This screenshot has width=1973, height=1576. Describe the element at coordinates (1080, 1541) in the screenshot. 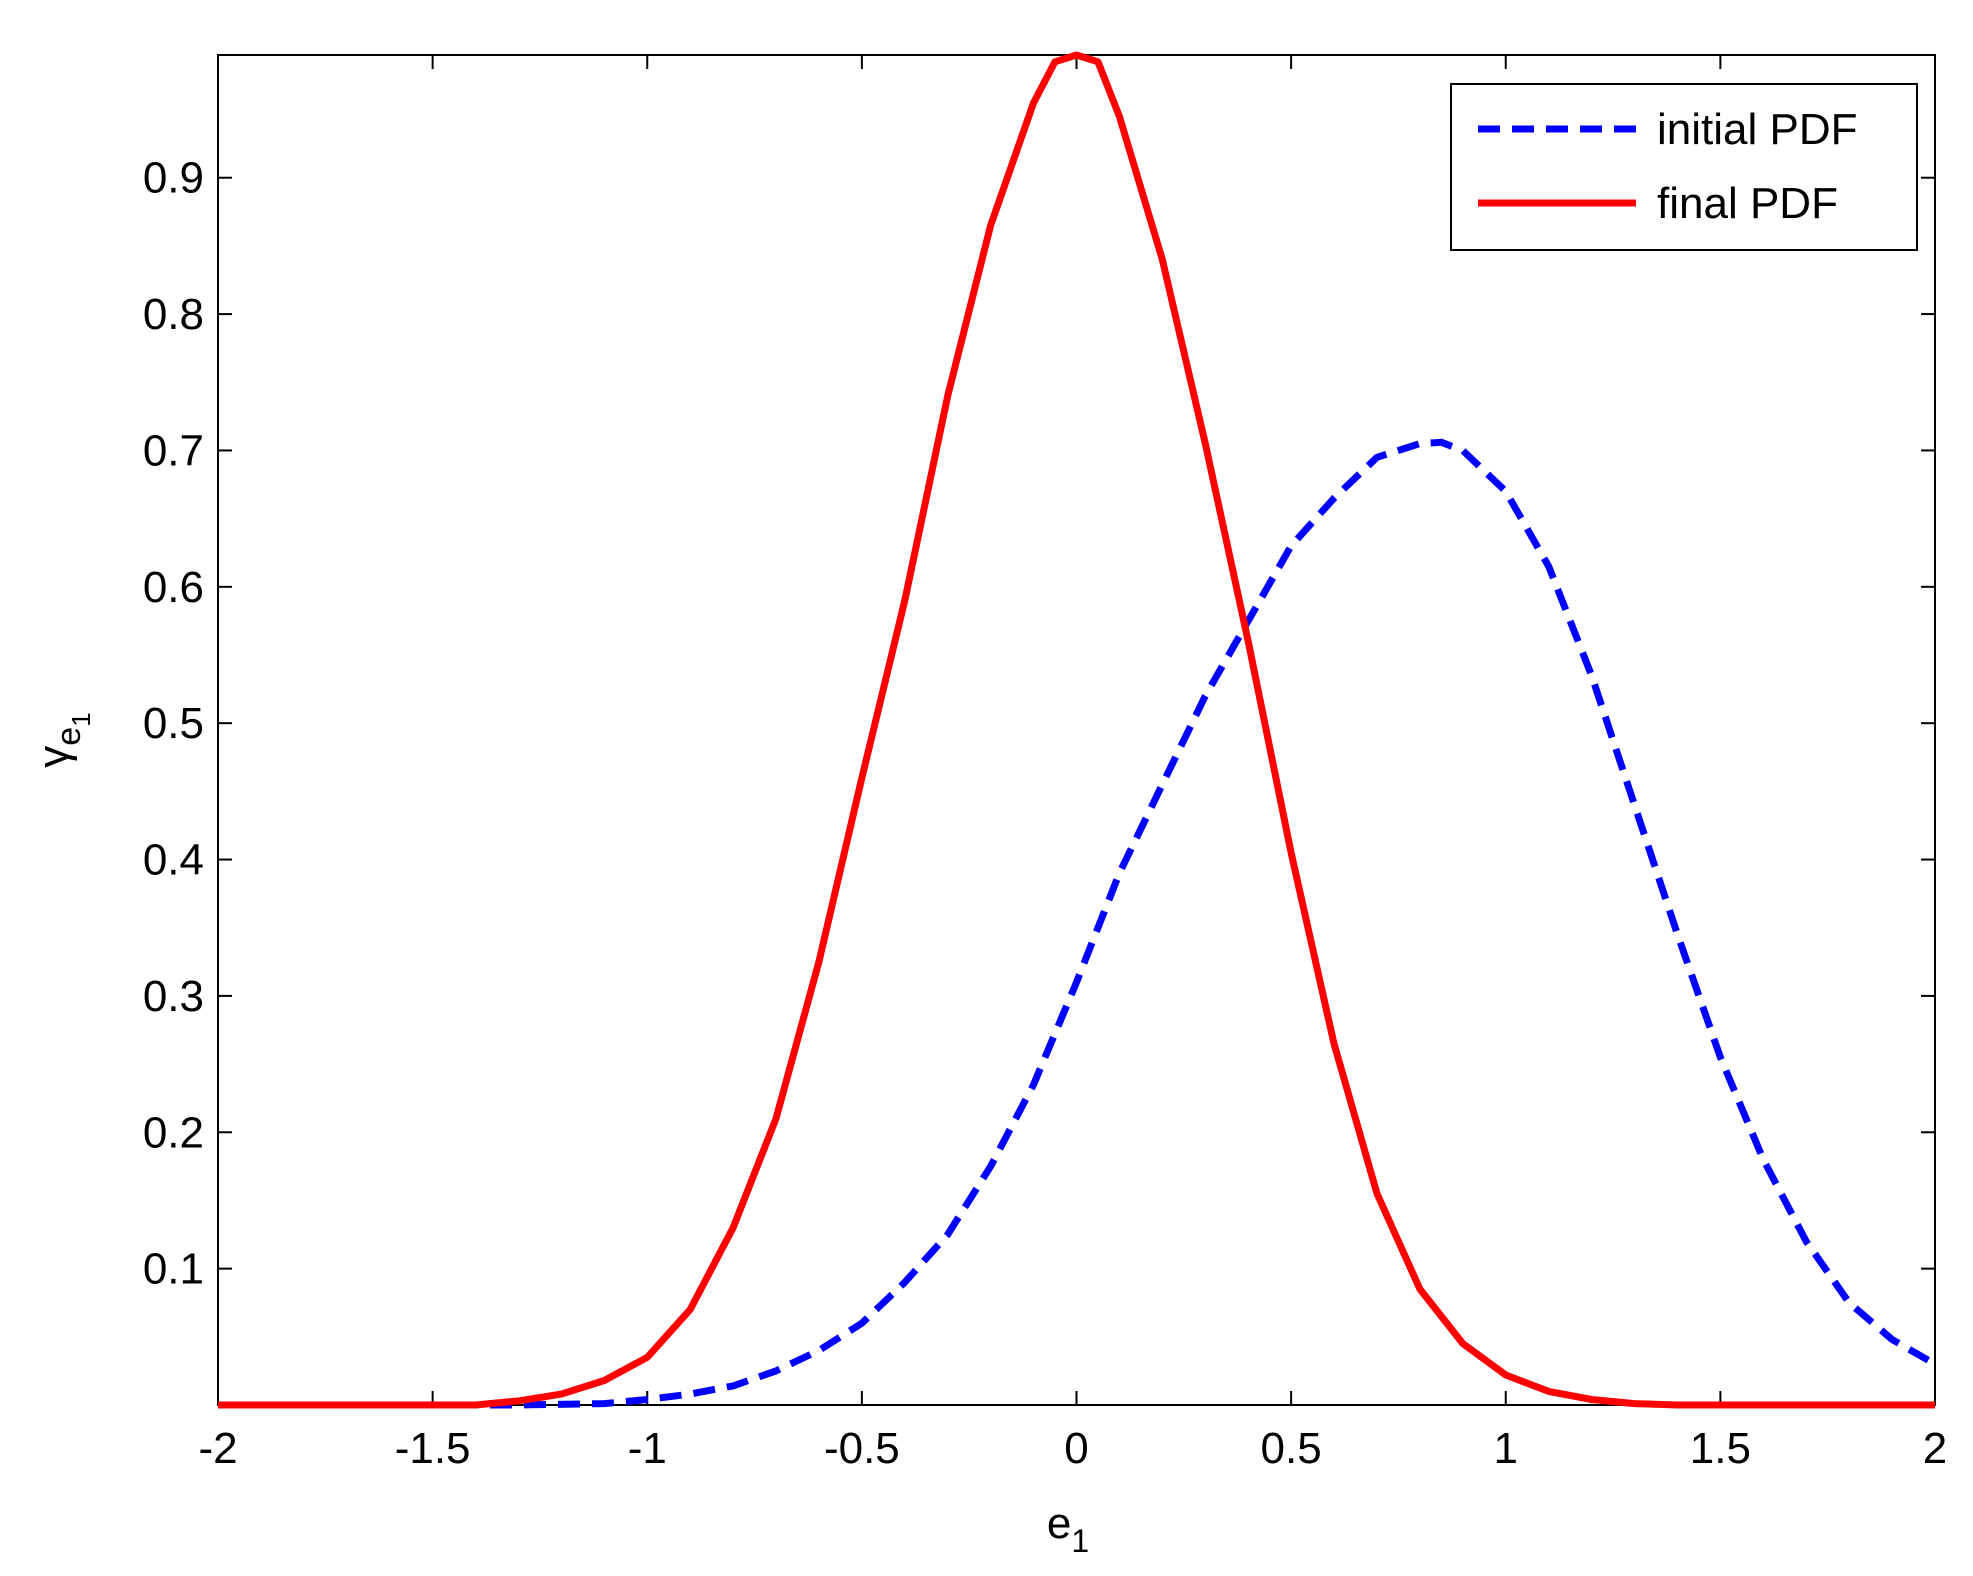

I see `x-axis-label-subscript: 1` at that location.